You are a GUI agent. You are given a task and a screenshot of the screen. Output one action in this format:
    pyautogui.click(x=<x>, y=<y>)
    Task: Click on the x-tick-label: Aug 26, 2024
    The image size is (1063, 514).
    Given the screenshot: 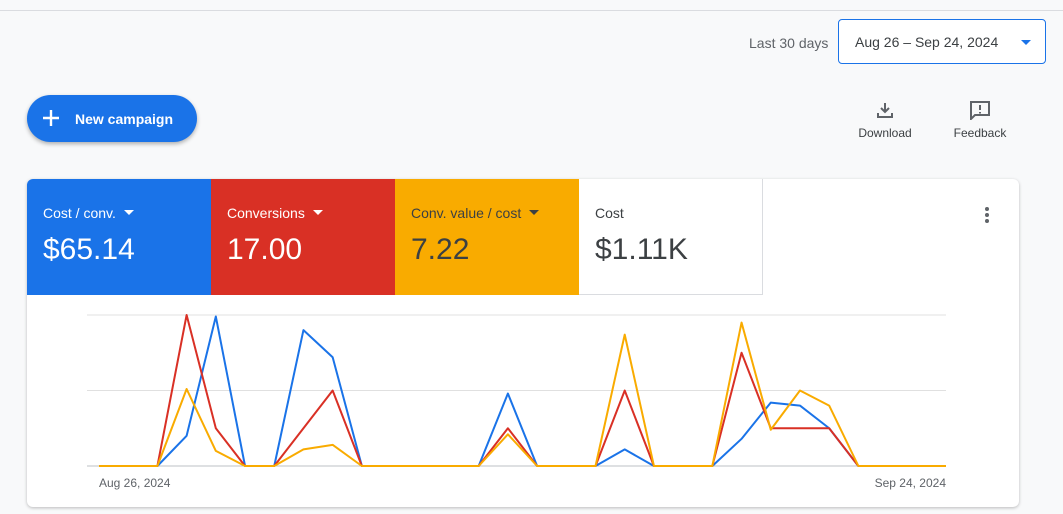 What is the action you would take?
    pyautogui.click(x=135, y=483)
    